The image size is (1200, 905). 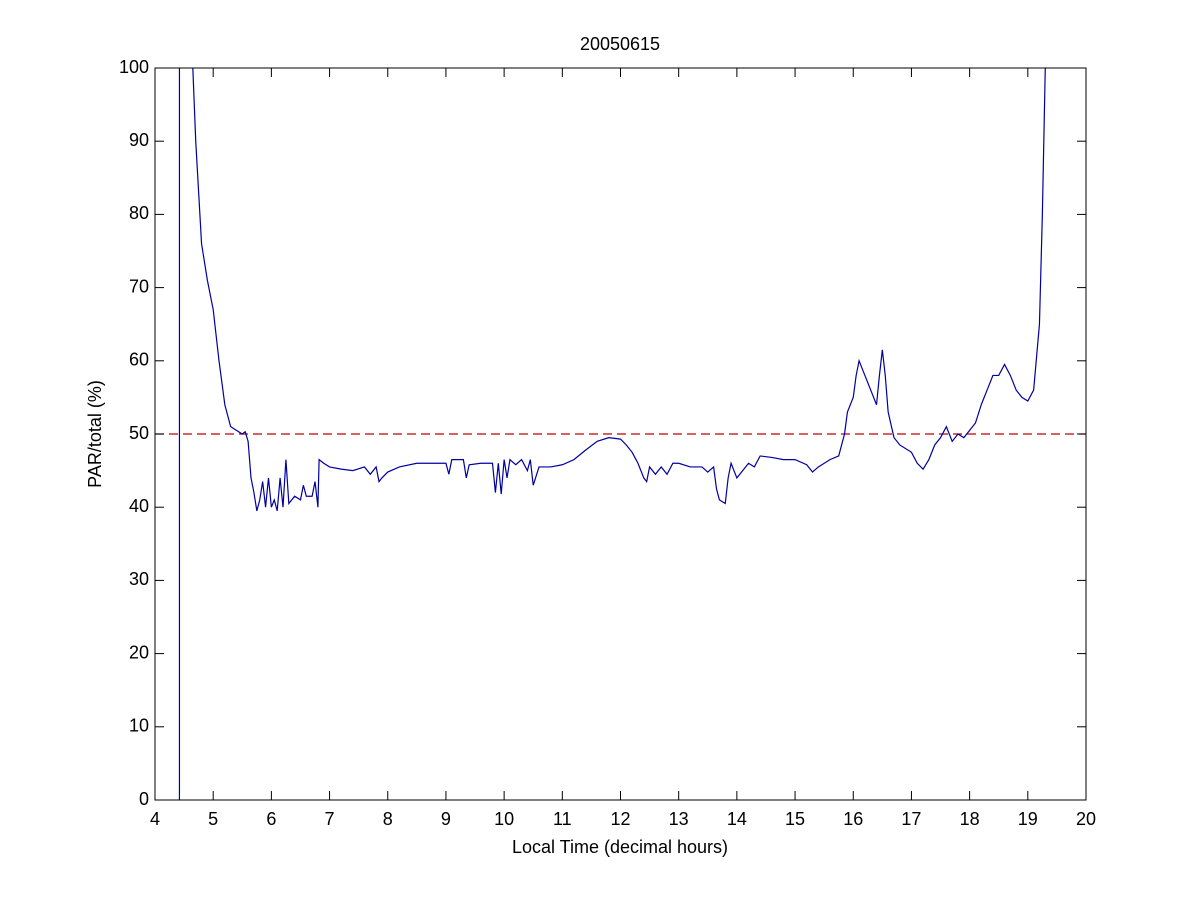 What do you see at coordinates (679, 819) in the screenshot?
I see `x-tick-label: 13` at bounding box center [679, 819].